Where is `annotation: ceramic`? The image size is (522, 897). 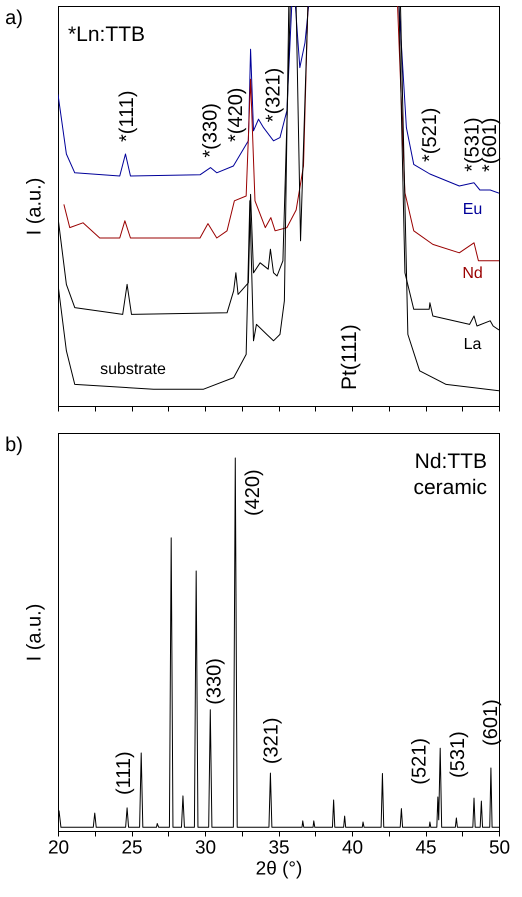
annotation: ceramic is located at coordinates (450, 487).